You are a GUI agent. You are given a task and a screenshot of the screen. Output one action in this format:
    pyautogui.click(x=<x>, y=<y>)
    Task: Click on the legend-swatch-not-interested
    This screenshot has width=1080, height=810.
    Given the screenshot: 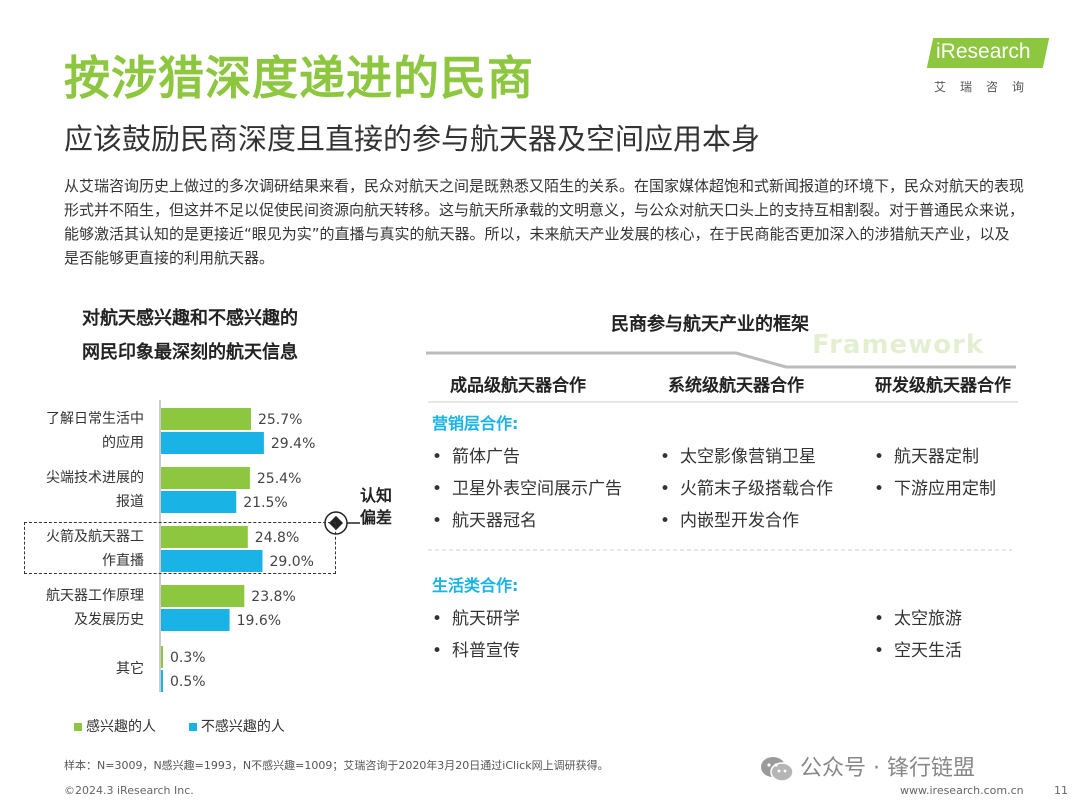 What is the action you would take?
    pyautogui.click(x=192, y=727)
    